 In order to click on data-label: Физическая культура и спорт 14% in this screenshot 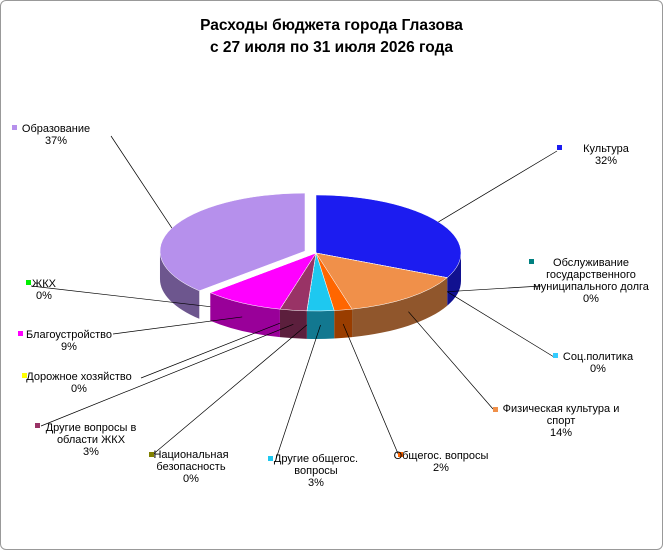, I will do `click(561, 421)`.